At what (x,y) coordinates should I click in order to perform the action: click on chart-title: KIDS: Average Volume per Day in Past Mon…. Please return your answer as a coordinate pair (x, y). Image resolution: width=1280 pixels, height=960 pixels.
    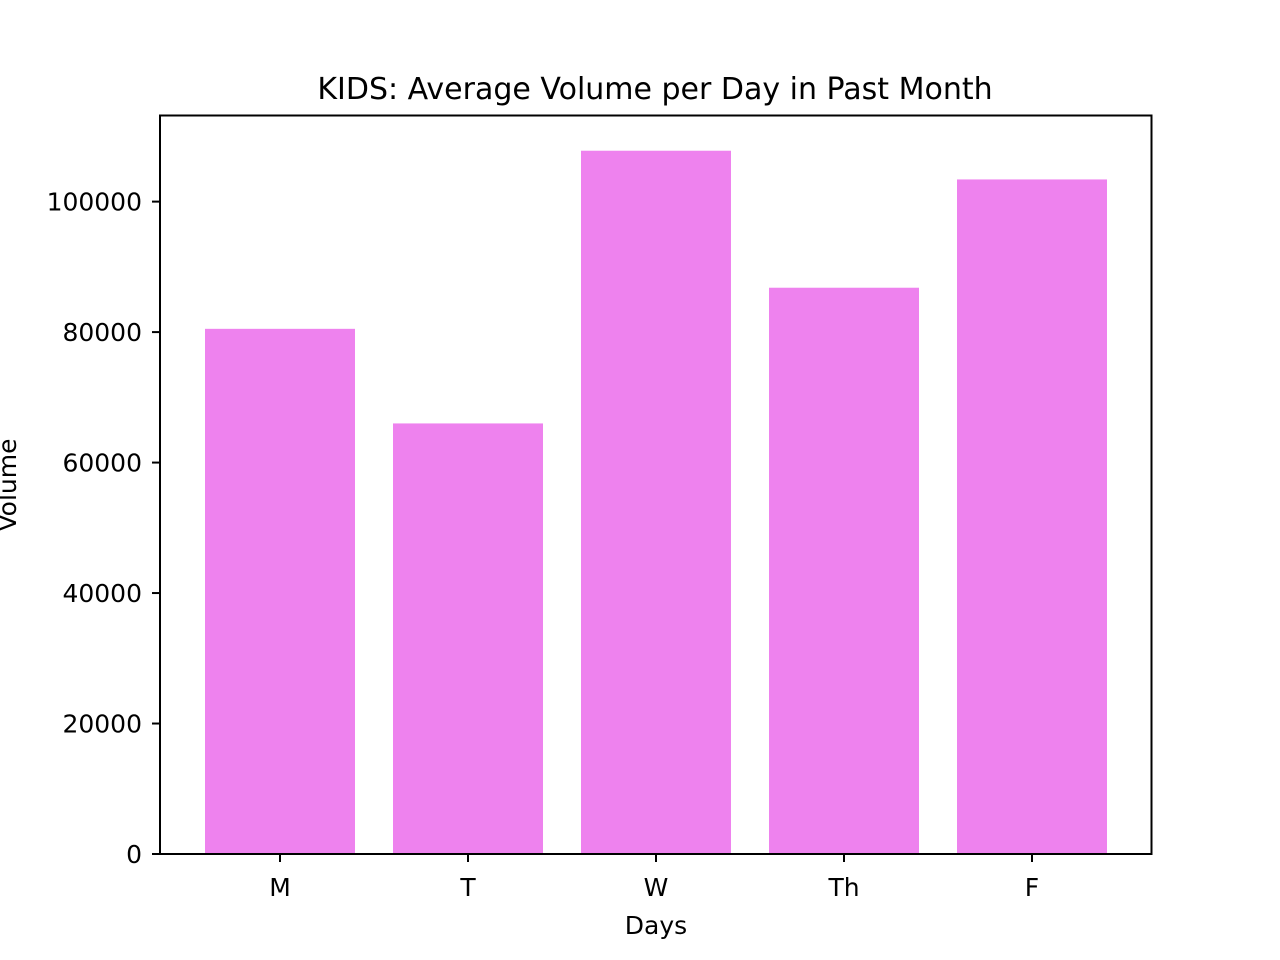
    Looking at the image, I should click on (654, 89).